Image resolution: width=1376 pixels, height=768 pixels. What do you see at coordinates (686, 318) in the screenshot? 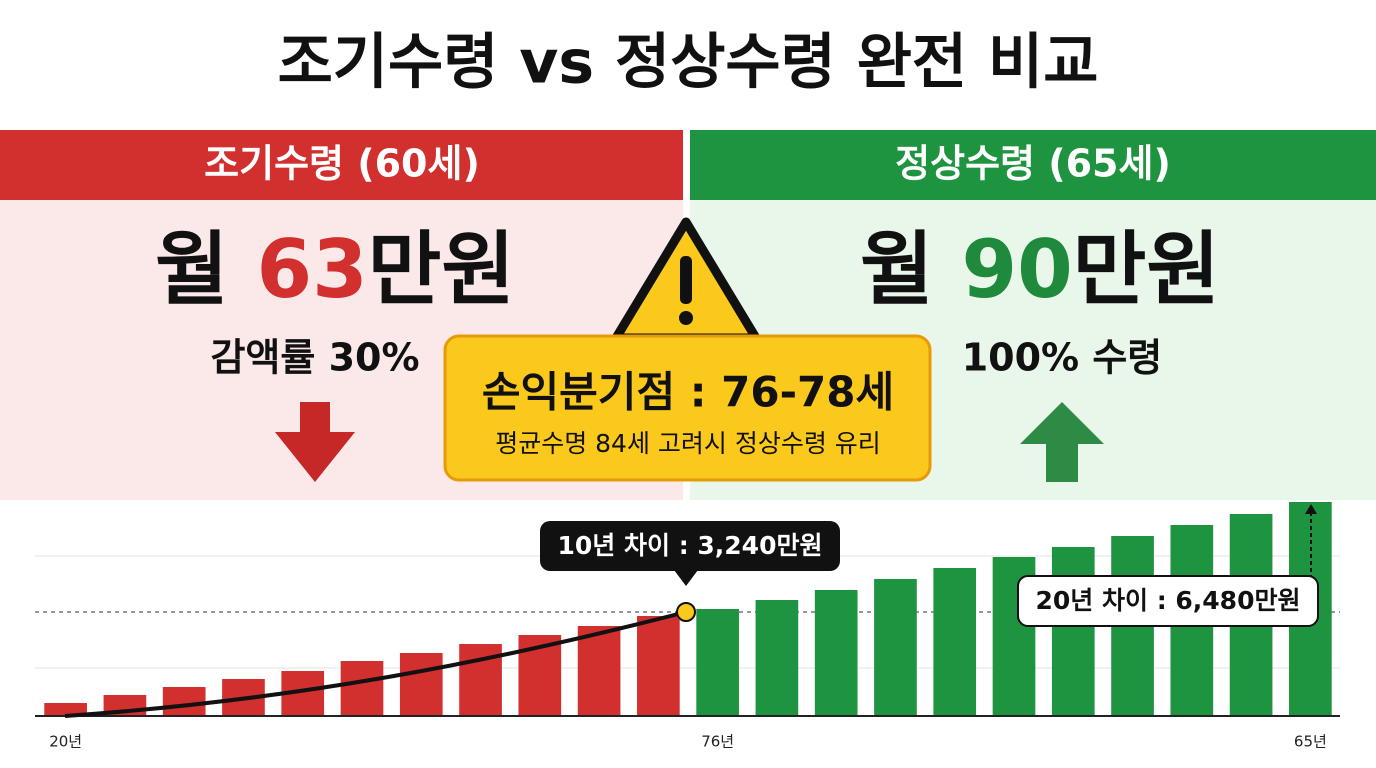
I see `warning-dot` at bounding box center [686, 318].